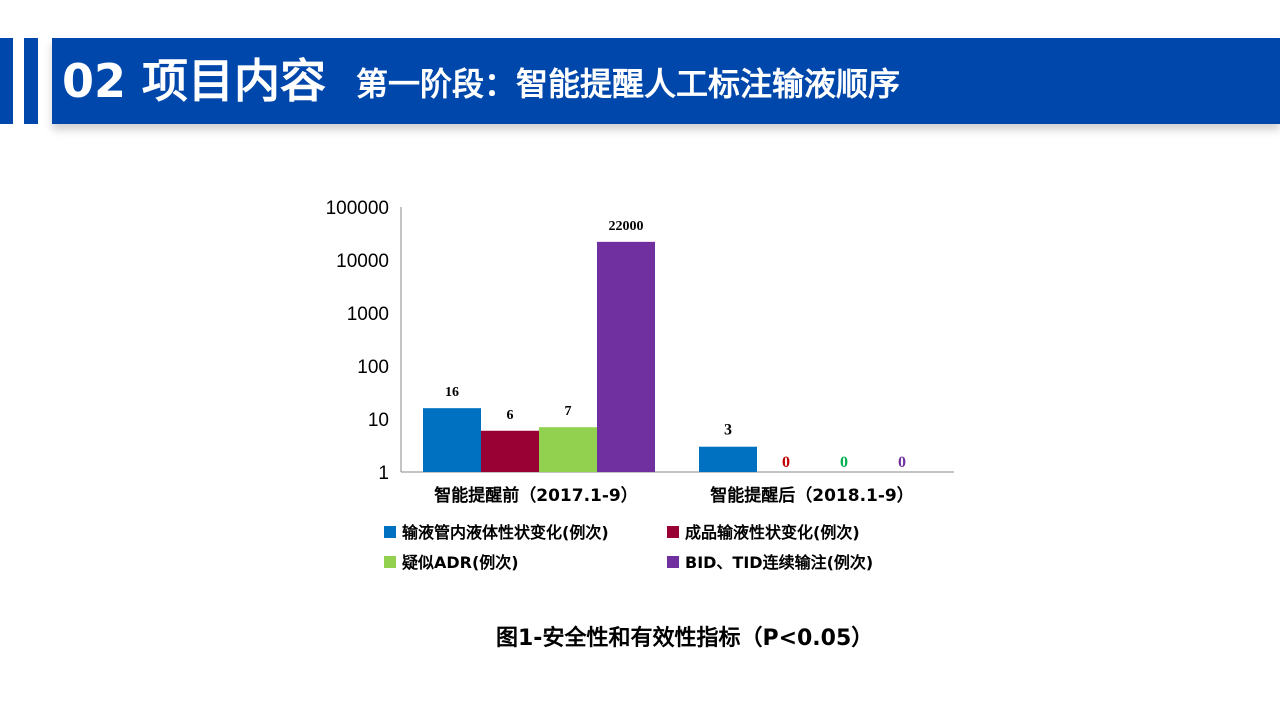 This screenshot has height=720, width=1280. Describe the element at coordinates (628, 84) in the screenshot. I see `section-subtitle: 第一阶段：智能提醒人工标注输液顺序` at that location.